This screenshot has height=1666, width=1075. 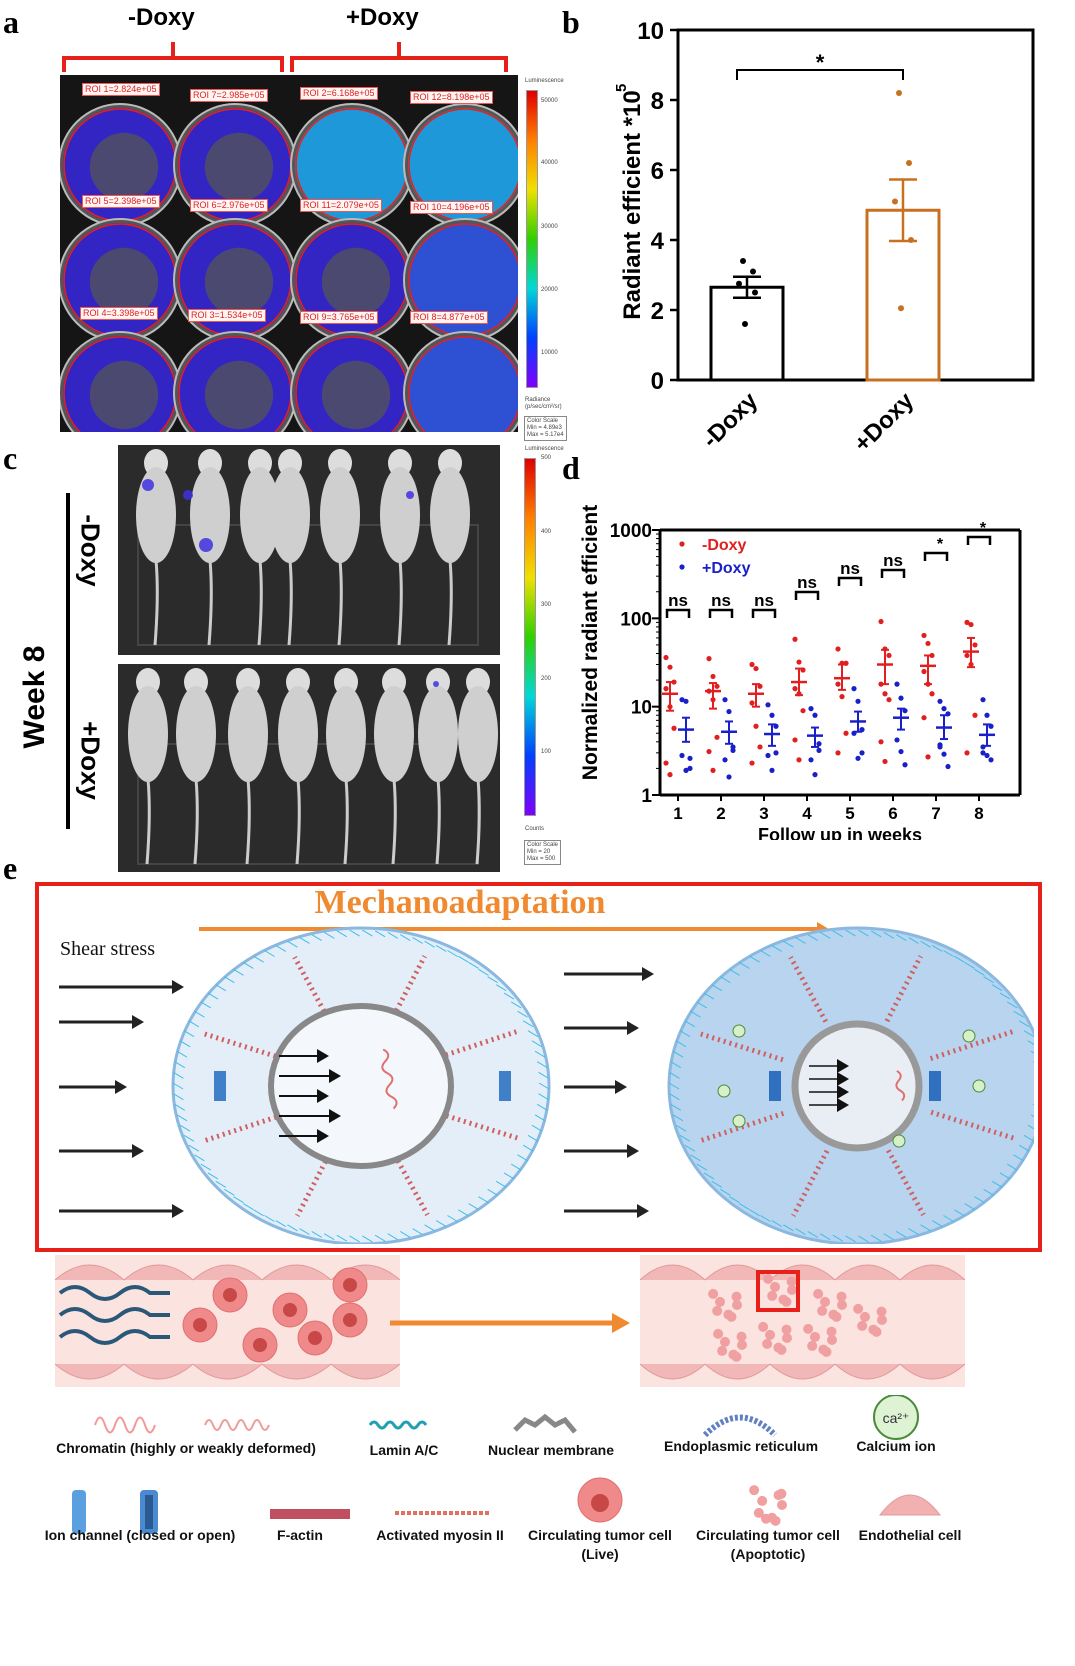 I want to click on roi-label: ROI 4=3.398e+05, so click(x=119, y=313).